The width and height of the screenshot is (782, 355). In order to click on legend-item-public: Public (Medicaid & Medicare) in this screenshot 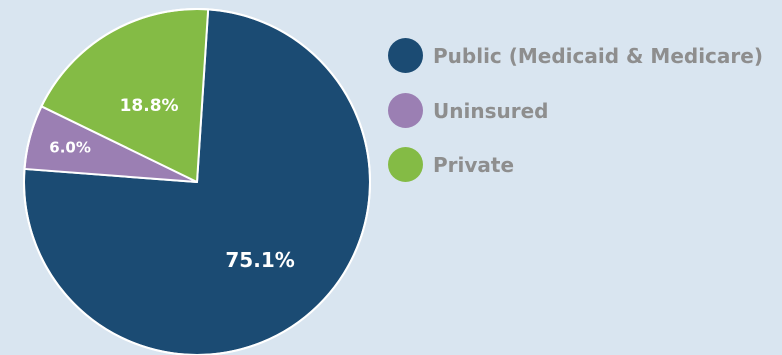, I will do `click(575, 55)`.